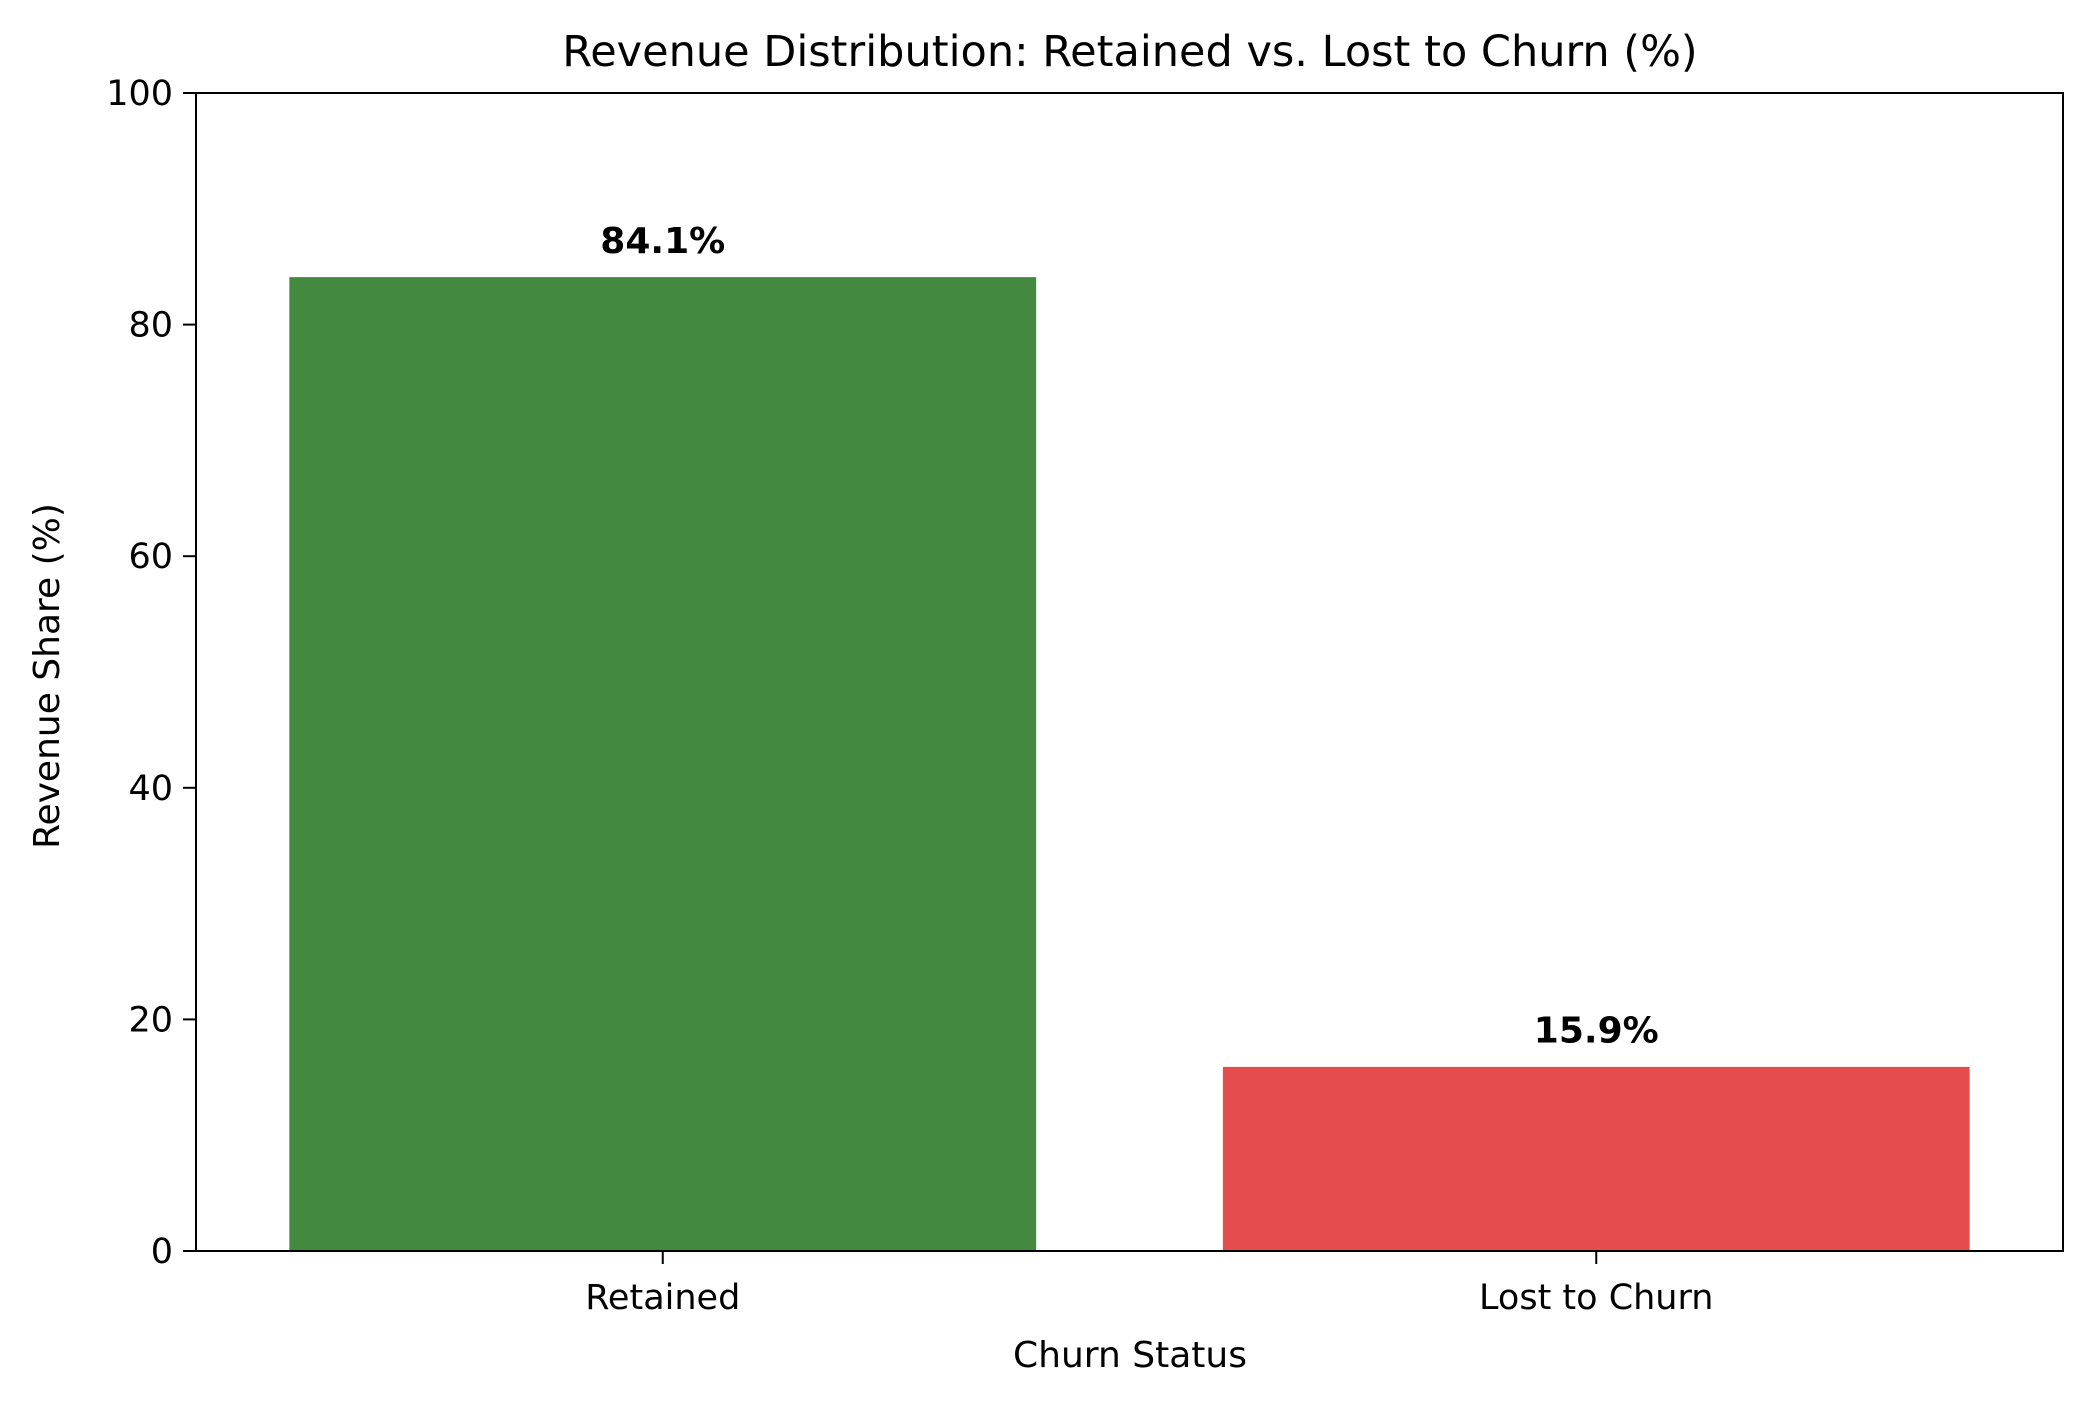 This screenshot has width=2085, height=1403. Describe the element at coordinates (1596, 1158) in the screenshot. I see `bar-lost-to-churn` at that location.